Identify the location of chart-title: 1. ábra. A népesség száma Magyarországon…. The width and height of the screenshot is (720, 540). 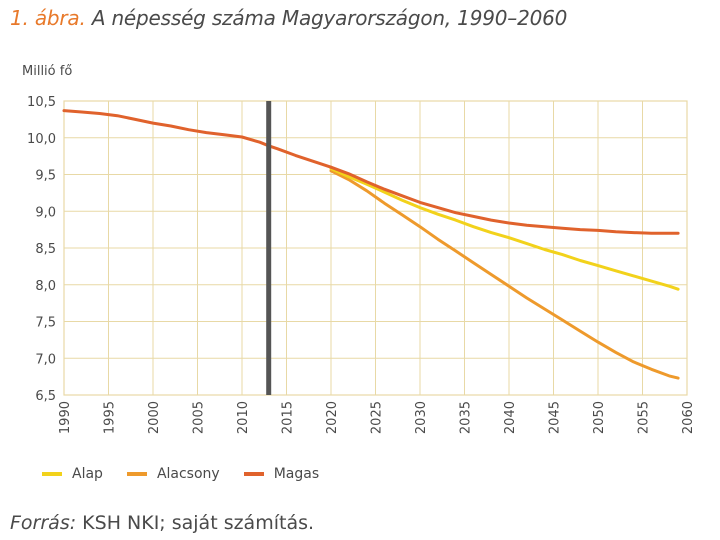
(288, 18).